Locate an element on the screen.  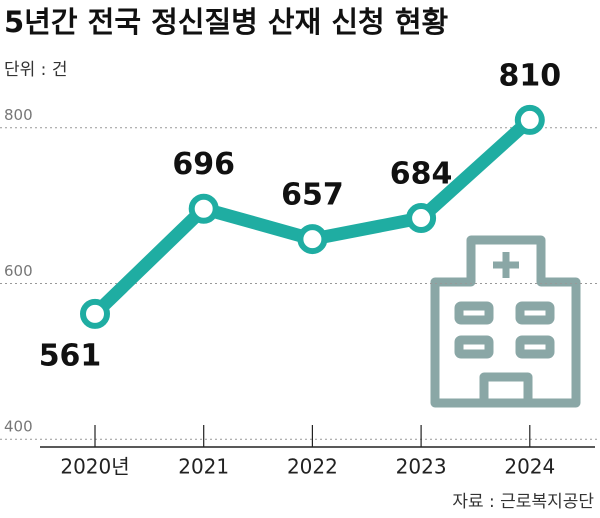
y-tick-label: 600 is located at coordinates (18, 271).